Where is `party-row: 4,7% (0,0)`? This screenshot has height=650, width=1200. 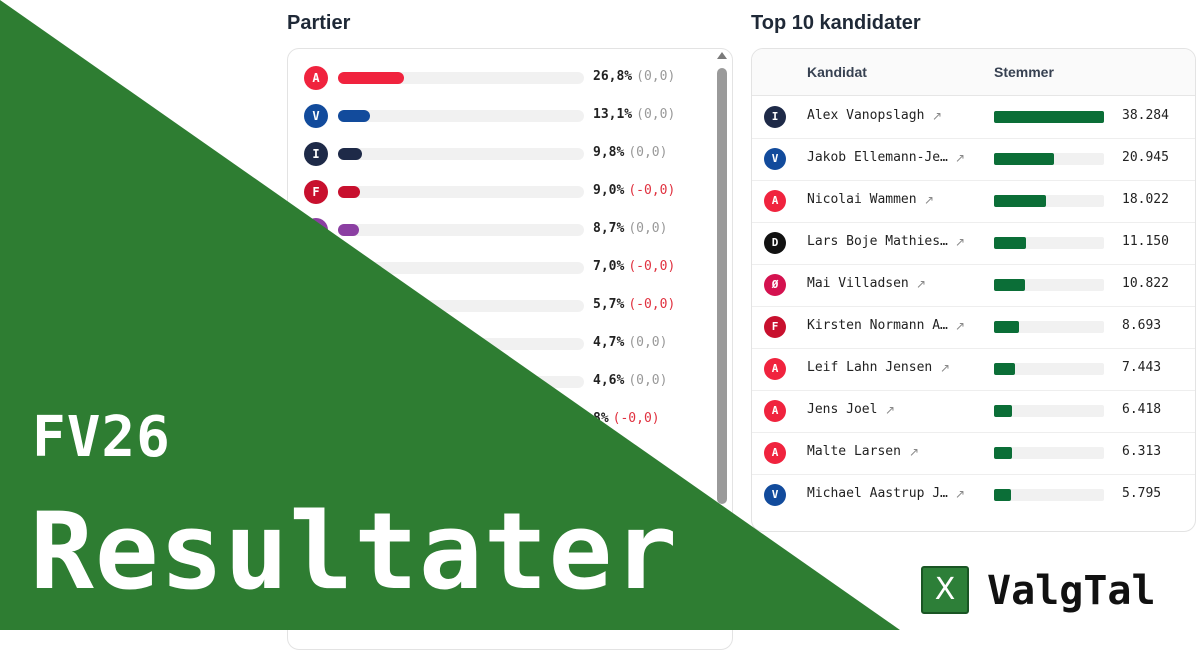 party-row: 4,7% (0,0) is located at coordinates (504, 344).